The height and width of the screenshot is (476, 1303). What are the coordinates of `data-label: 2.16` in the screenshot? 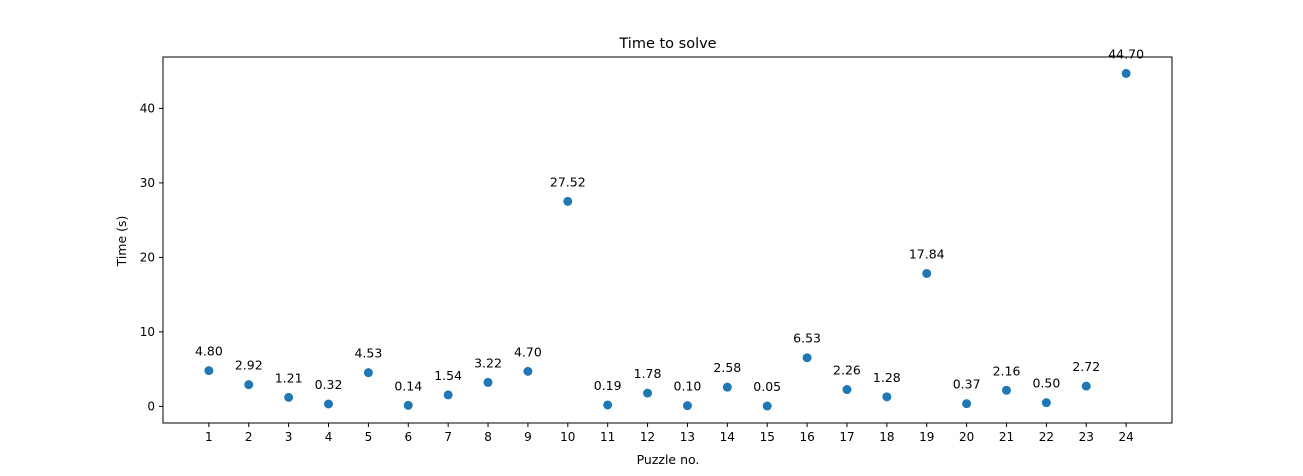 It's located at (1007, 370).